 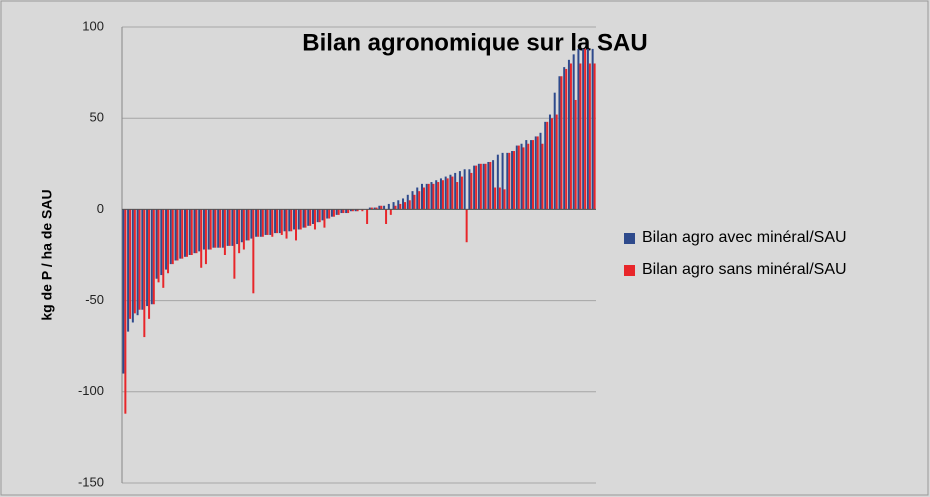 What do you see at coordinates (744, 237) in the screenshot?
I see `legend-label: Bilan agro avec minéral/SAU` at bounding box center [744, 237].